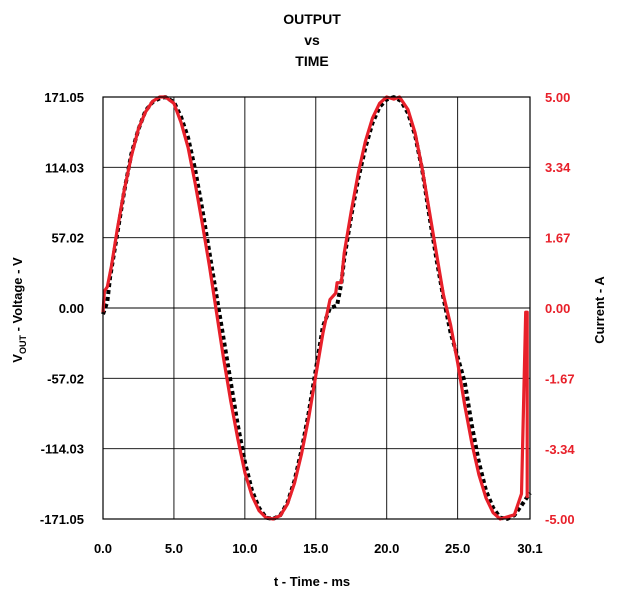 This screenshot has height=594, width=617. What do you see at coordinates (244, 548) in the screenshot?
I see `x-tick-label: 10.0` at bounding box center [244, 548].